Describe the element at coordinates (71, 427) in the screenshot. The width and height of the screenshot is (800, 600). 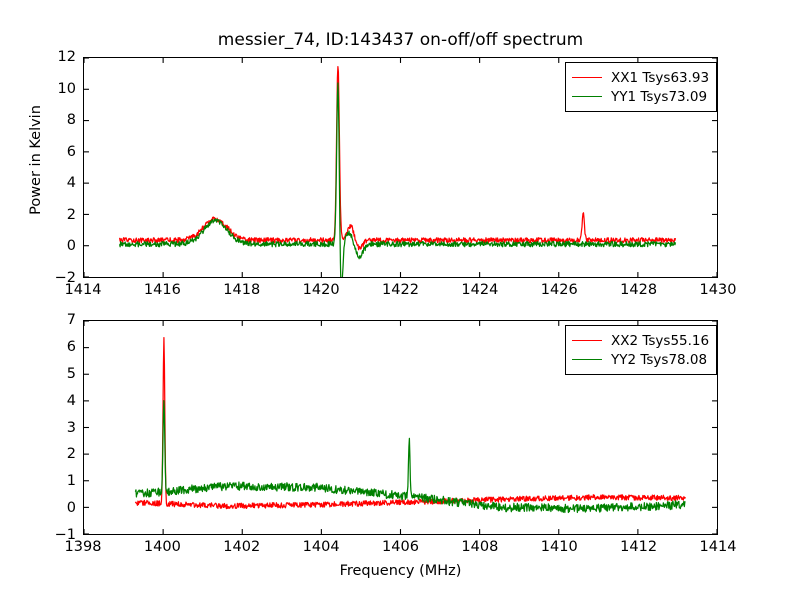
I see `y-tick-label: 3` at that location.